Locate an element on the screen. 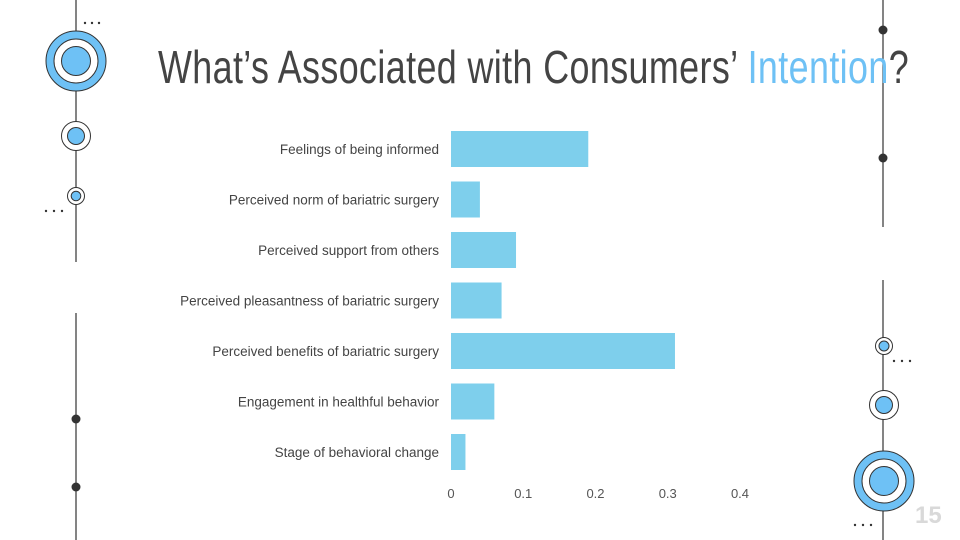  title-question-mark: ? is located at coordinates (899, 67).